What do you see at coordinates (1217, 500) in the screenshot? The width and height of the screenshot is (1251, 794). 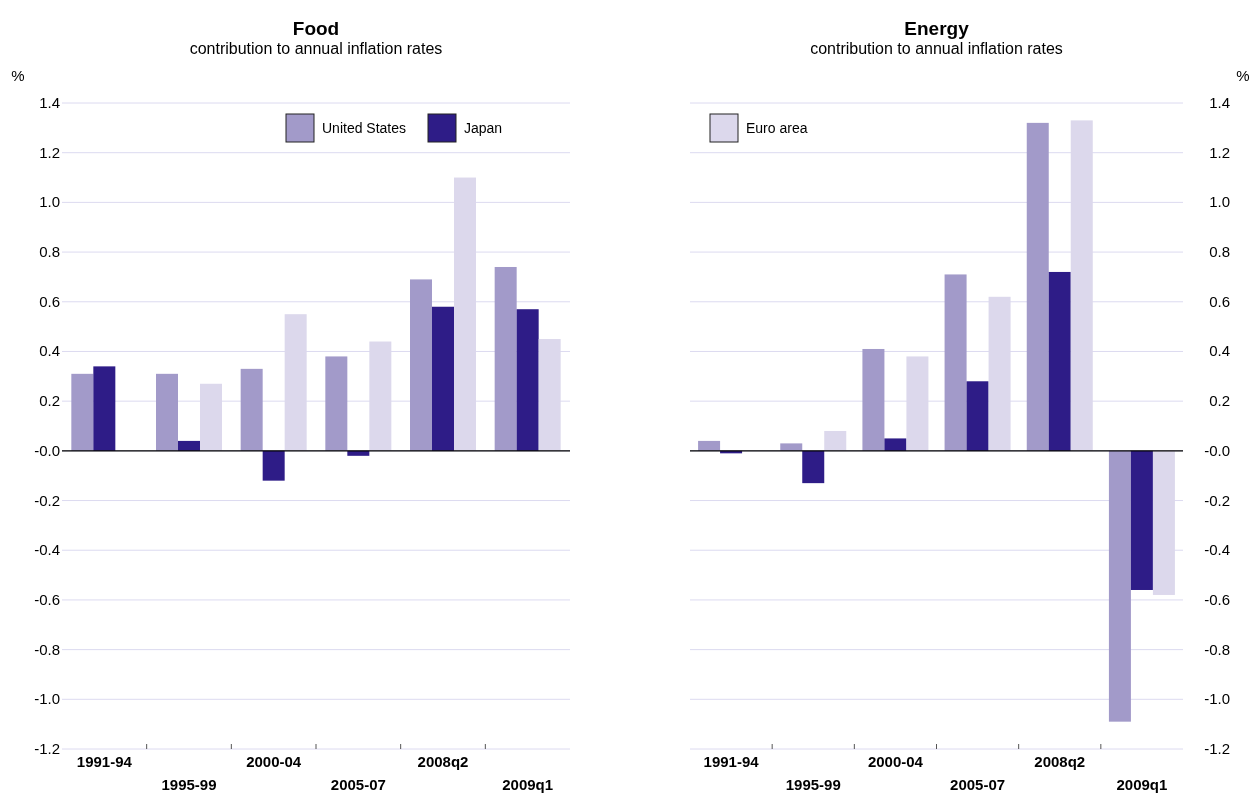 I see `y2-tick-label: -0.2` at bounding box center [1217, 500].